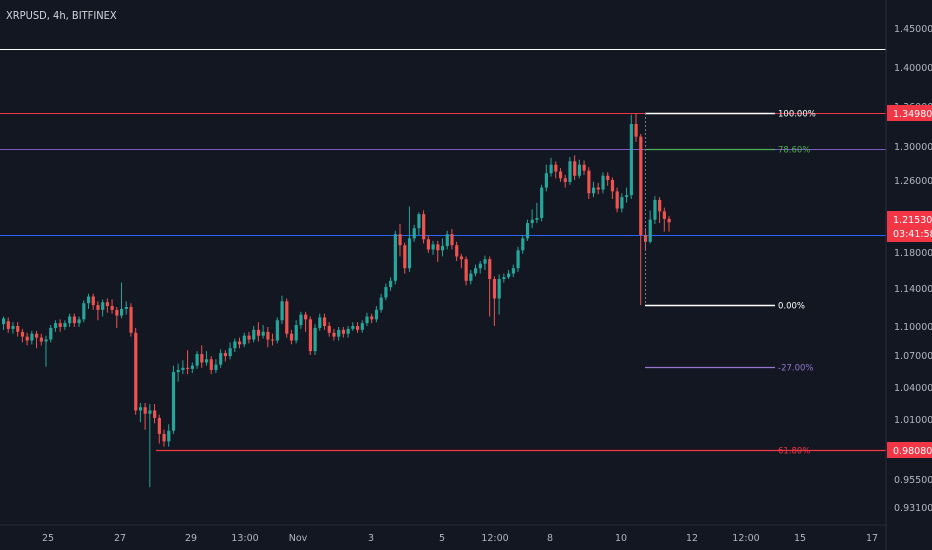 This screenshot has width=932, height=550. I want to click on price-labels: 1.34980 1.21530 03:41:58 0.98080, so click(909, 281).